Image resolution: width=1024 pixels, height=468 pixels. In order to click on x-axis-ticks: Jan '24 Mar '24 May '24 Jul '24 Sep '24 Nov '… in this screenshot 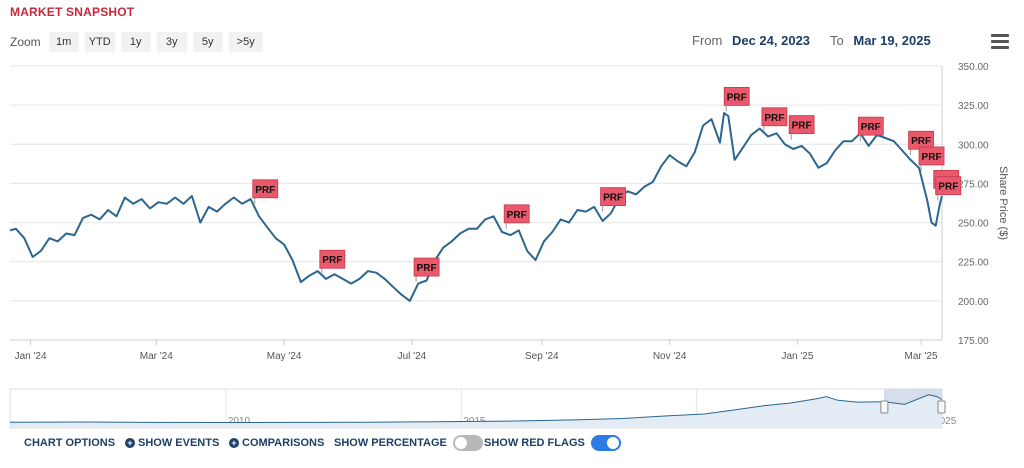, I will do `click(476, 350)`.